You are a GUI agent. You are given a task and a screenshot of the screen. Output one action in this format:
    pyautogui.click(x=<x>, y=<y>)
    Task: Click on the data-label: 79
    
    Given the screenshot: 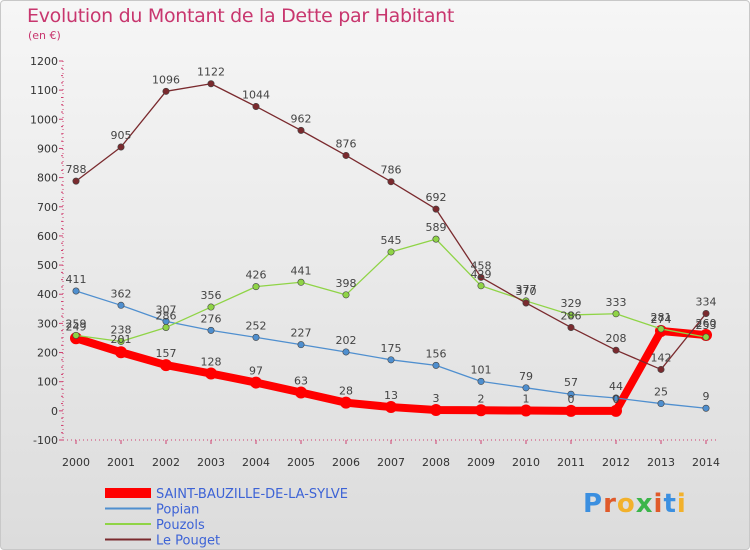 What is the action you would take?
    pyautogui.click(x=526, y=376)
    